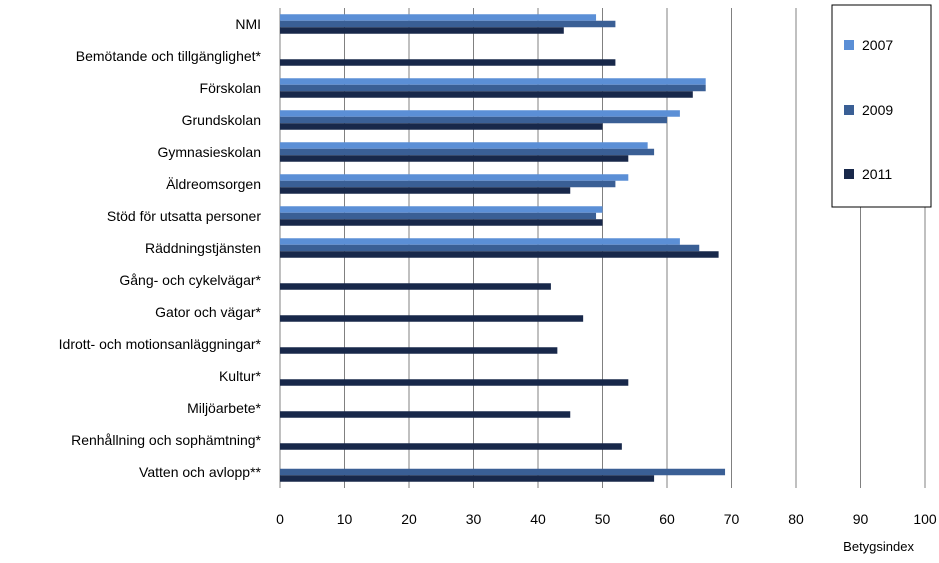 The image size is (939, 563). Describe the element at coordinates (240, 376) in the screenshot. I see `category-label: Kultur*` at that location.